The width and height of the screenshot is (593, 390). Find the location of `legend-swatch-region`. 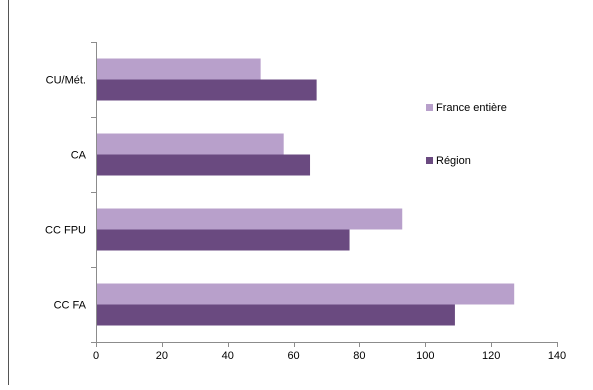

legend-swatch-region is located at coordinates (429, 160).